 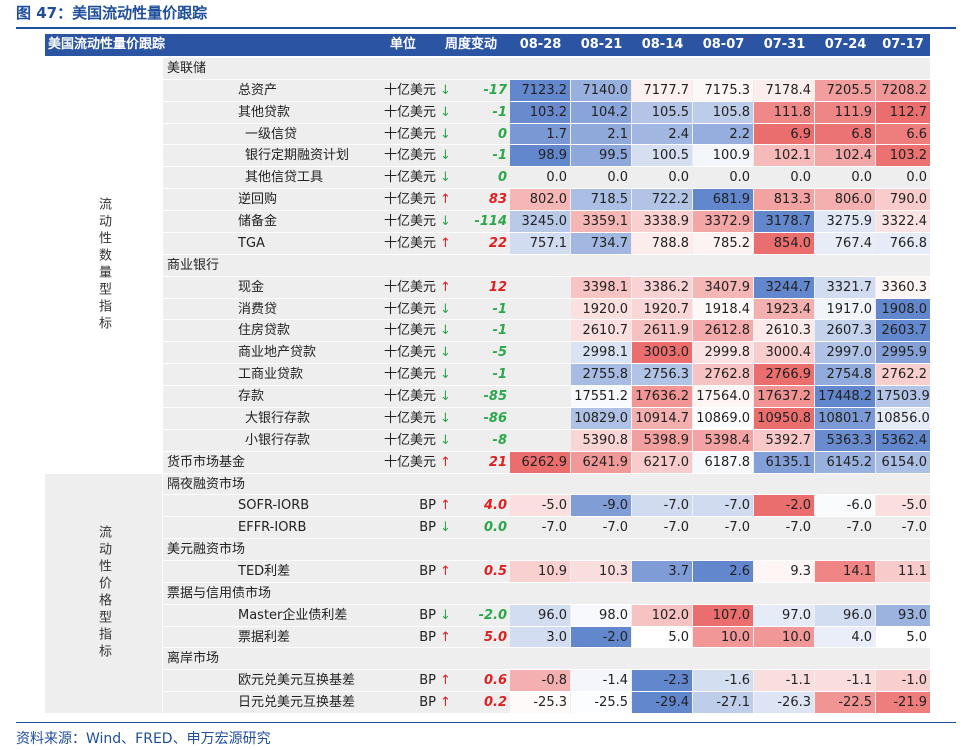 I want to click on value-cell: 2612.8, so click(x=723, y=331).